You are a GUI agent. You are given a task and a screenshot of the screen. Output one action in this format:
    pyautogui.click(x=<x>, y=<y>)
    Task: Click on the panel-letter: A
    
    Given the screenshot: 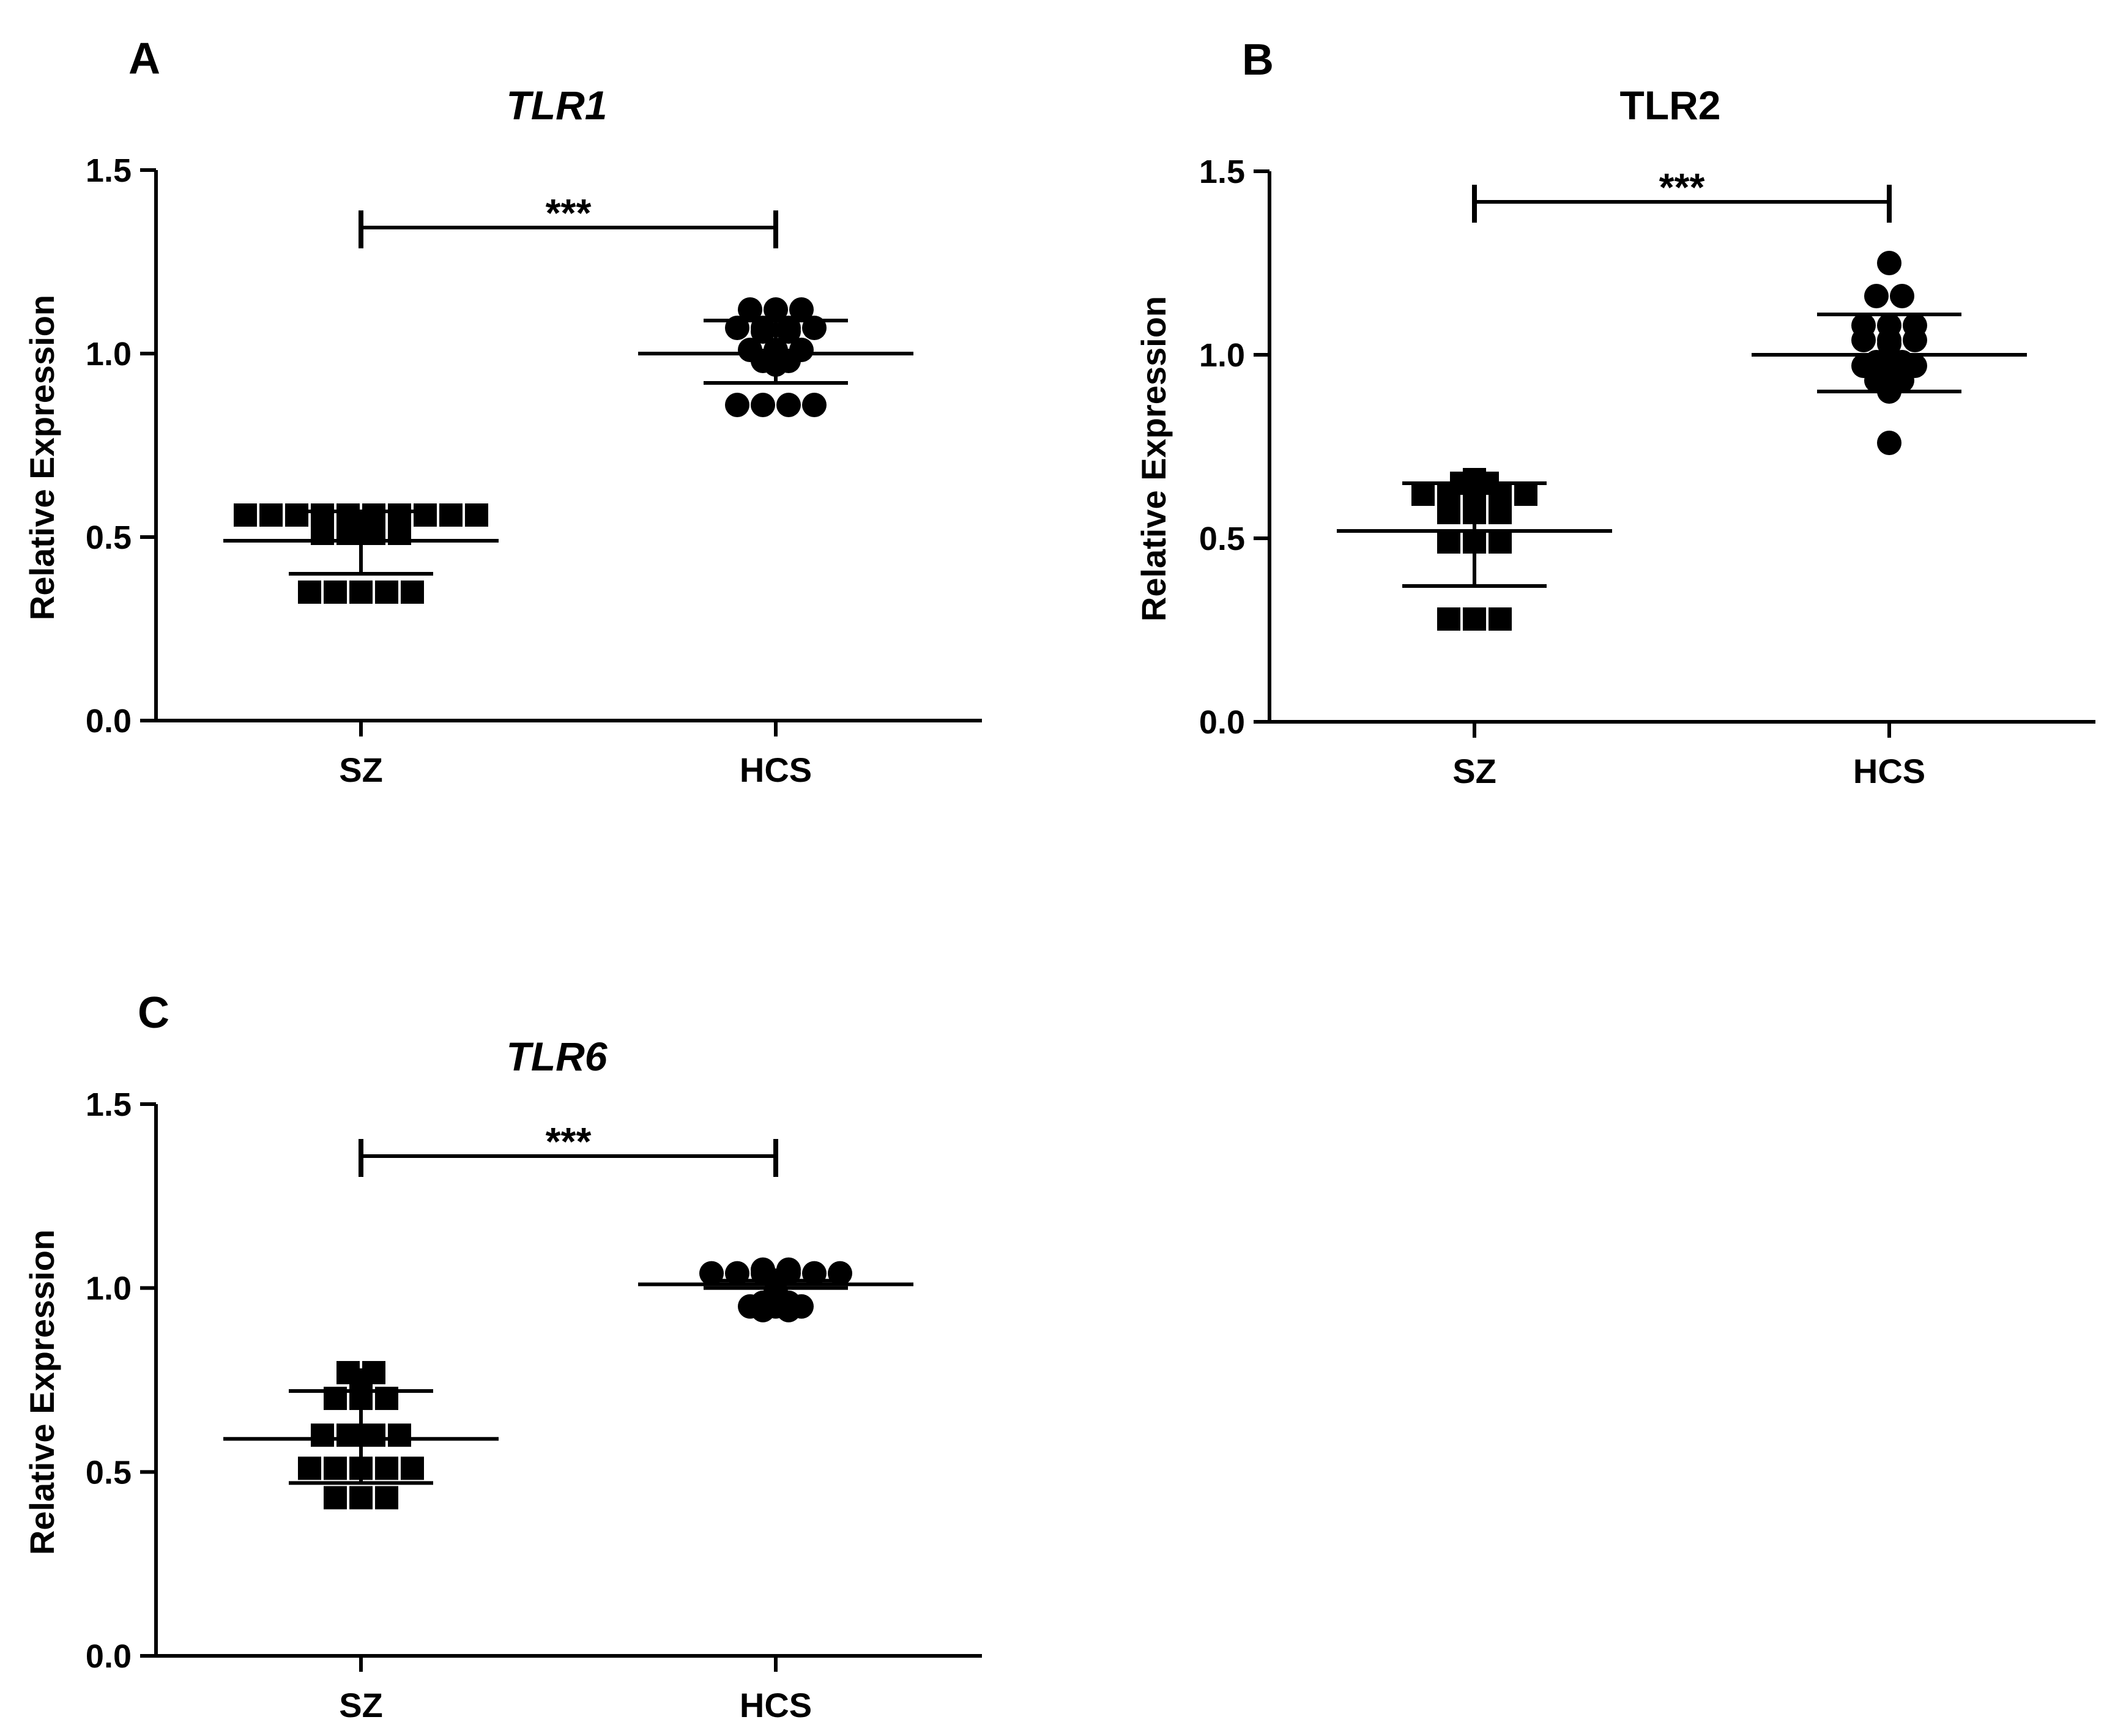 What is the action you would take?
    pyautogui.click(x=144, y=58)
    